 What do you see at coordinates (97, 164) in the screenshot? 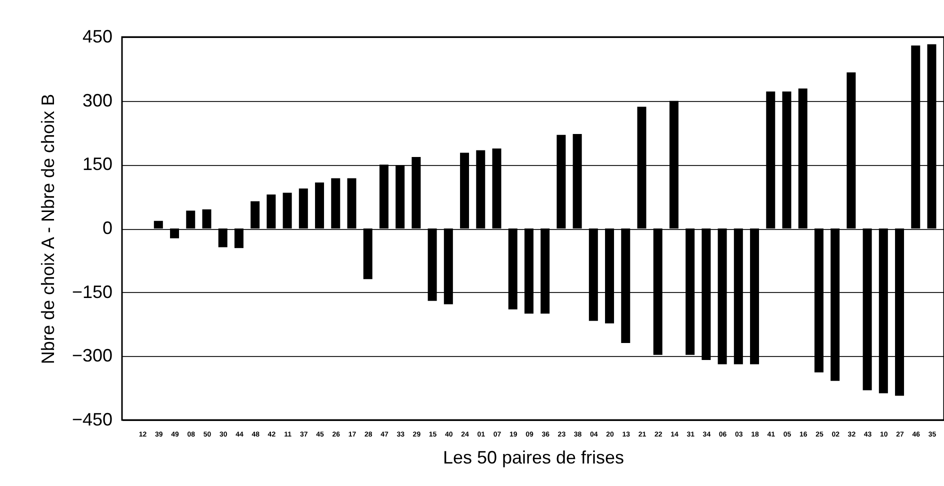
I see `y-tick-label: 150` at bounding box center [97, 164].